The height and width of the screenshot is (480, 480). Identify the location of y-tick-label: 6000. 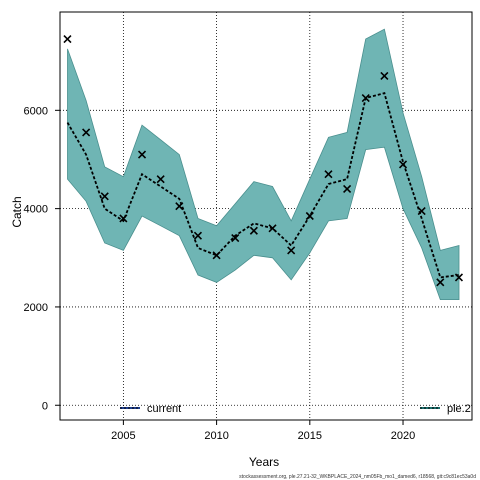
(36, 111).